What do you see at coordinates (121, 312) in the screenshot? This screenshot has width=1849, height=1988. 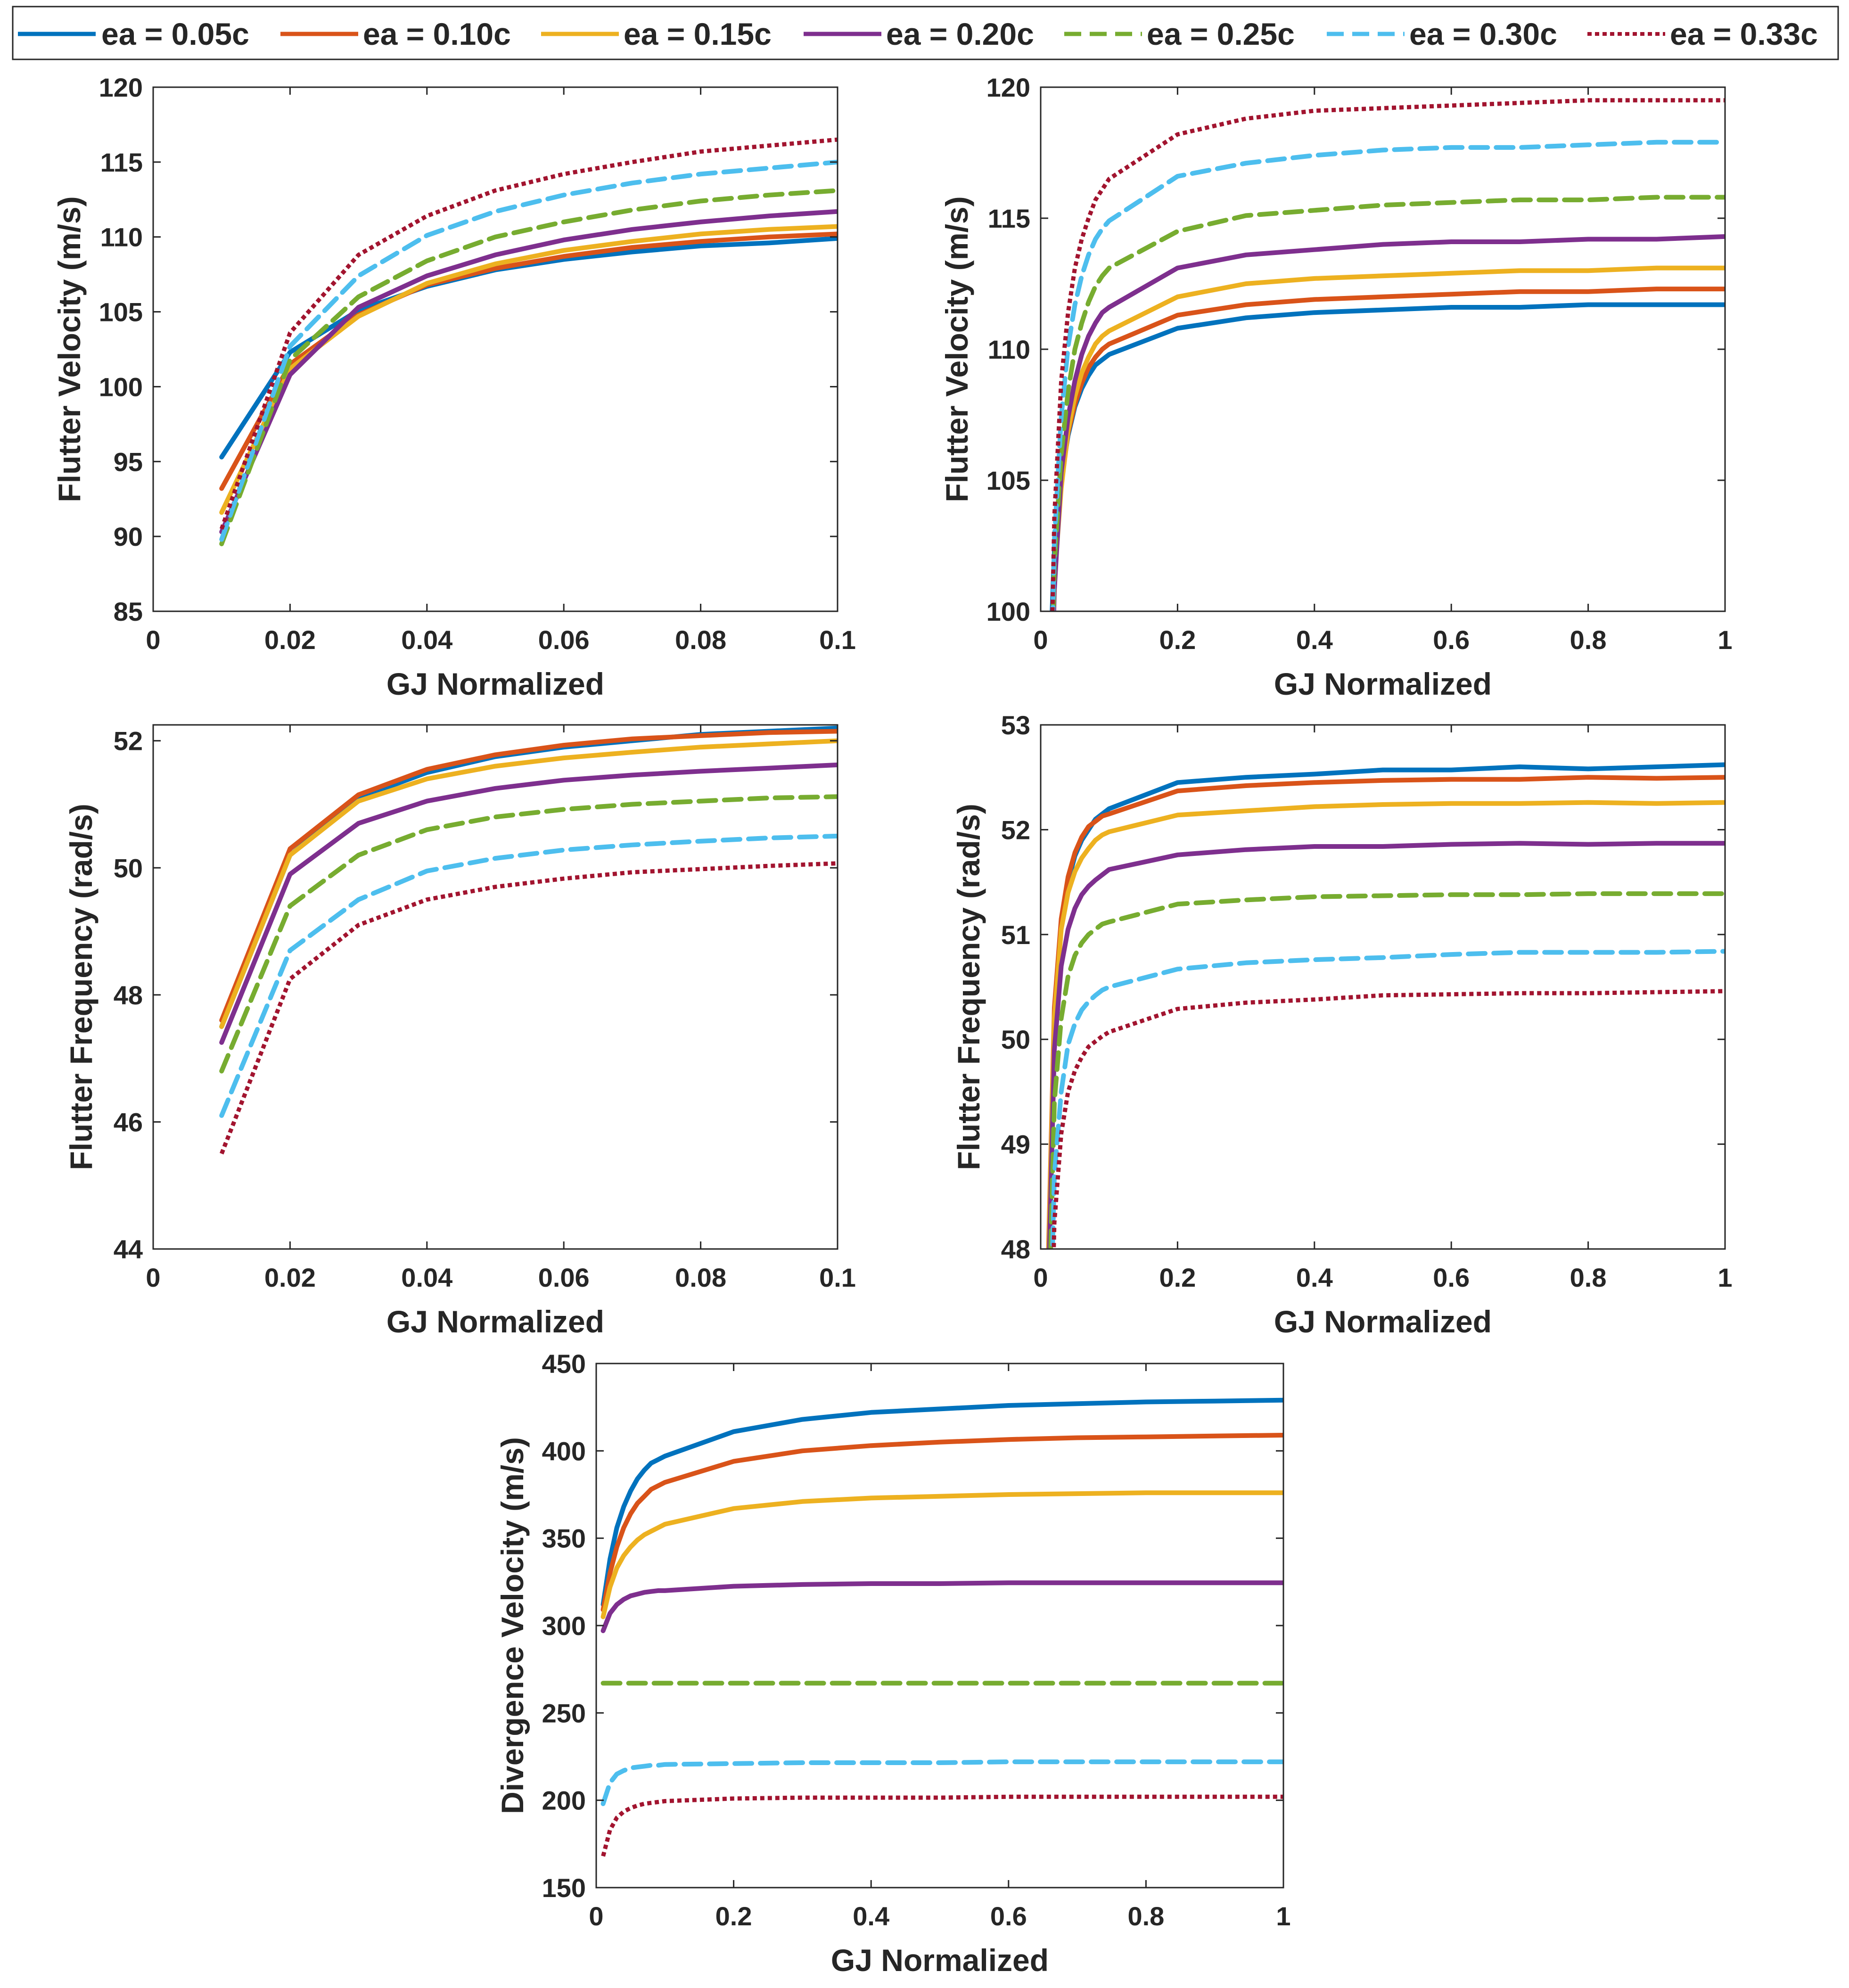 I see `y-tick-label: 105` at bounding box center [121, 312].